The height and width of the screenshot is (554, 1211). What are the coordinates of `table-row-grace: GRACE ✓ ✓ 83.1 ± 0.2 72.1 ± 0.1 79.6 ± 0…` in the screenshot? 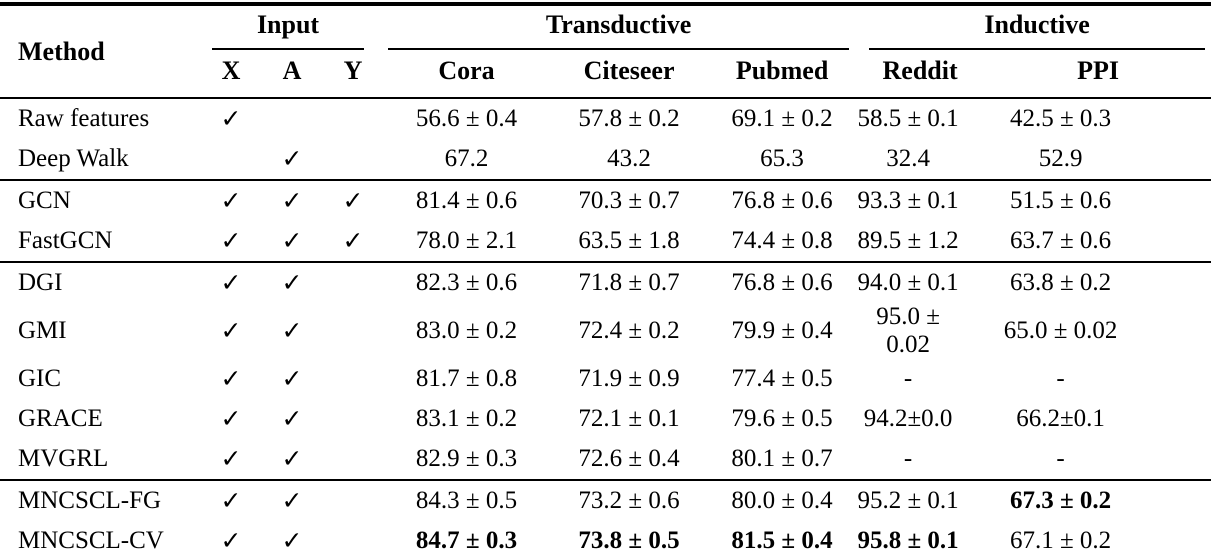 It's located at (605, 419).